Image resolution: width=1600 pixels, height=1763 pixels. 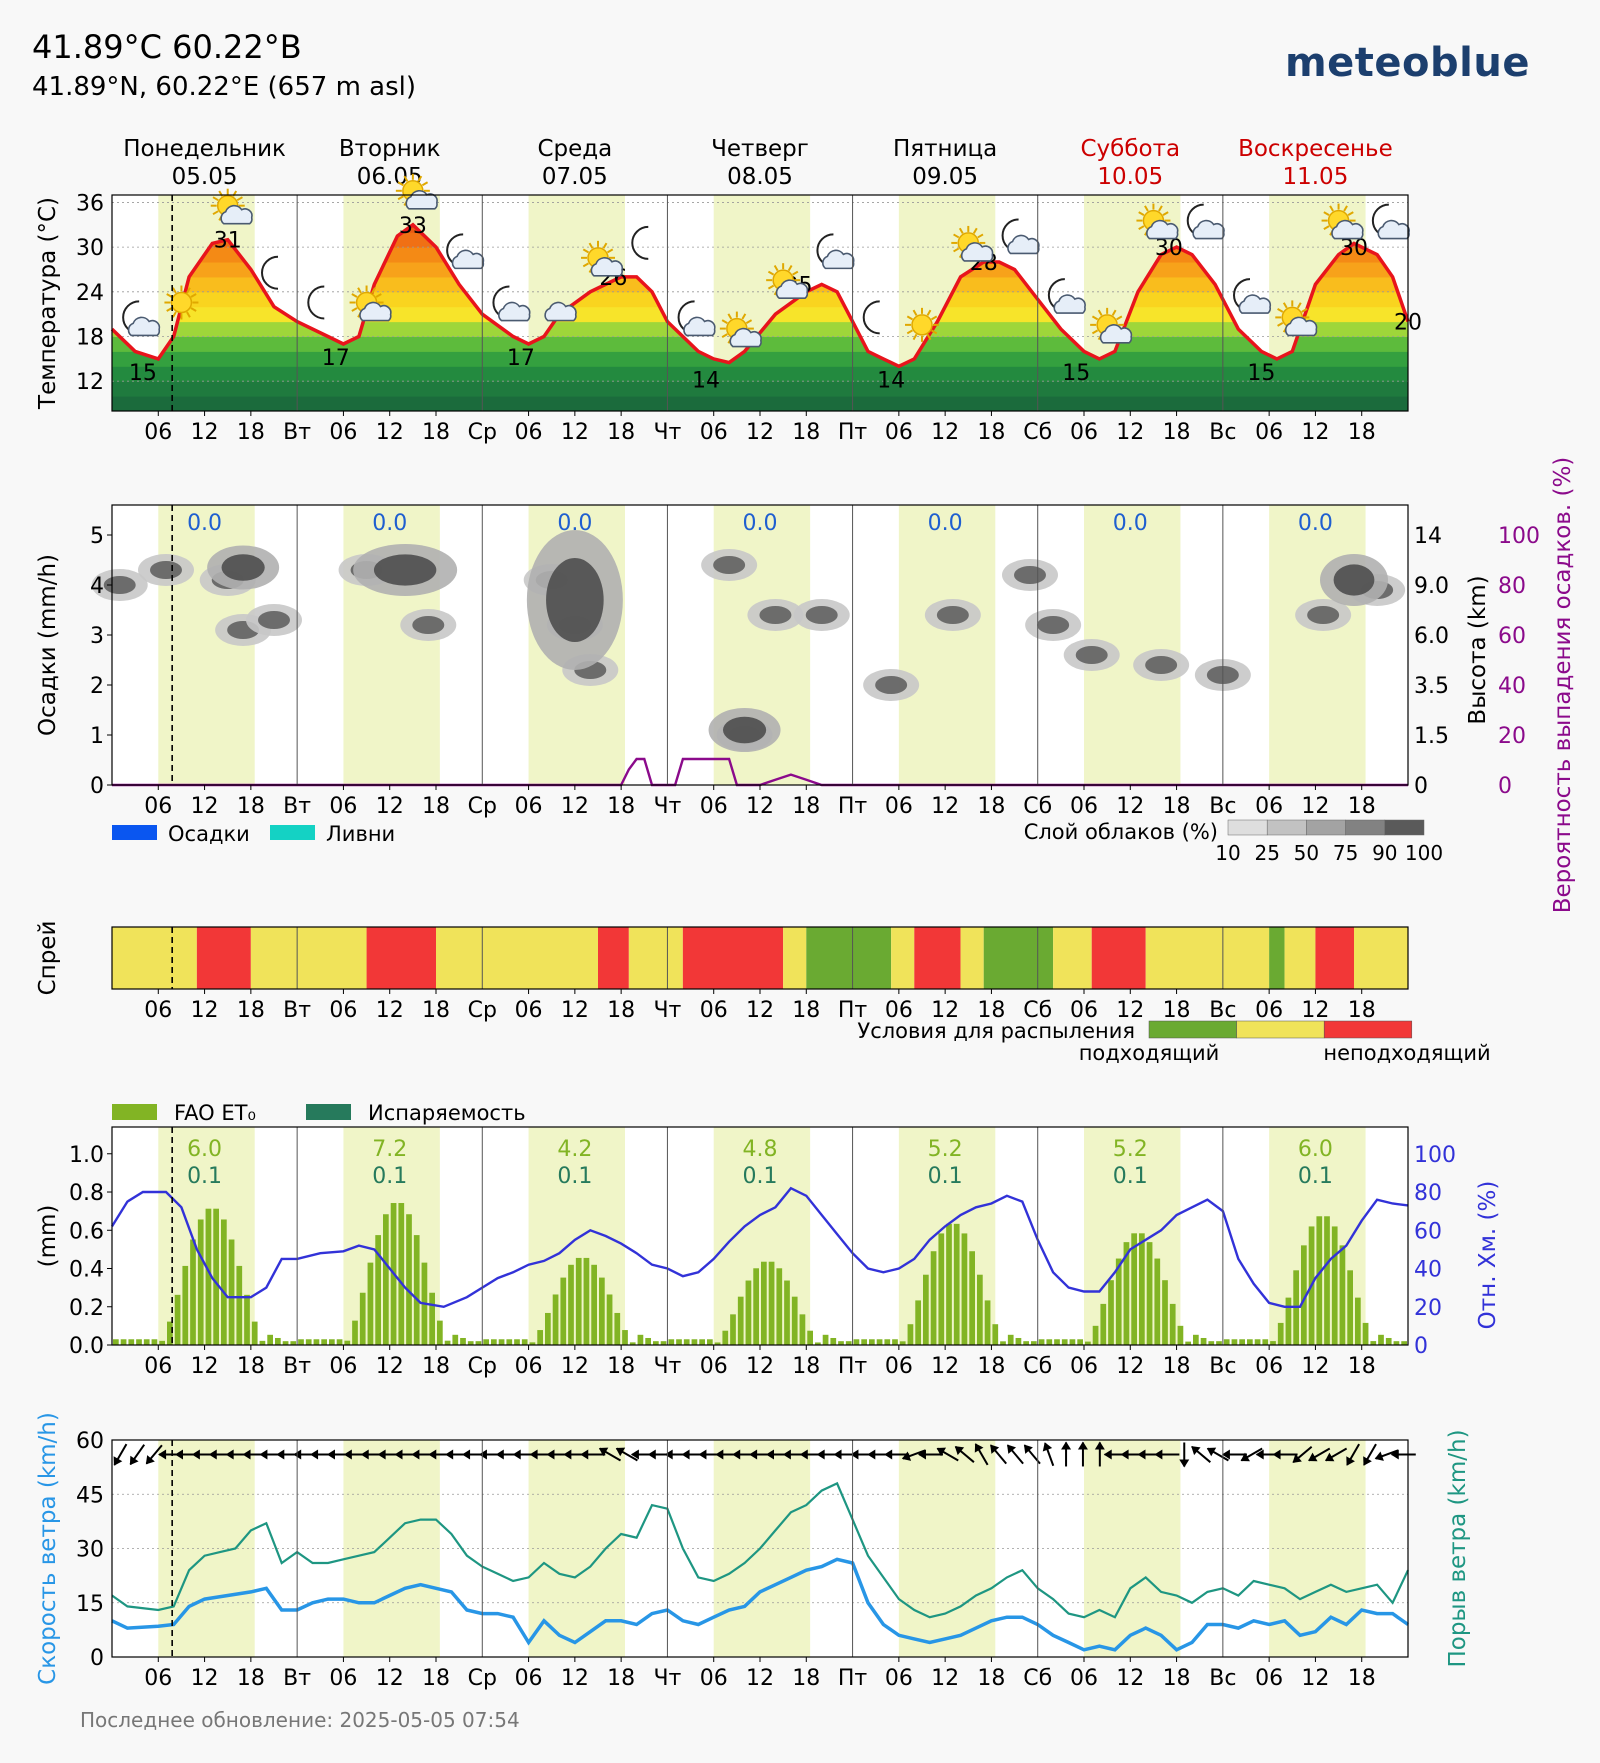 What do you see at coordinates (1431, 686) in the screenshot?
I see `height-tick-label: 3.5` at bounding box center [1431, 686].